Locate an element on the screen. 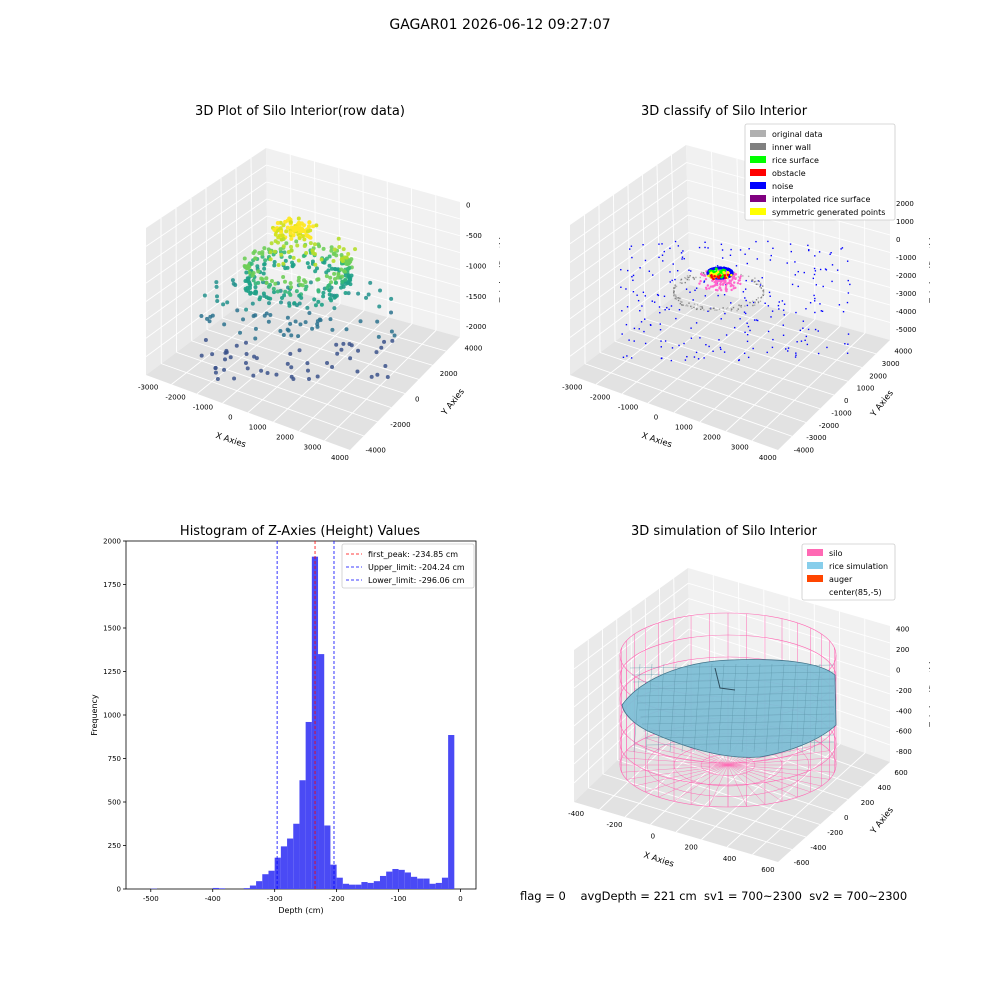  x-tick-label: -2000 is located at coordinates (600, 397).